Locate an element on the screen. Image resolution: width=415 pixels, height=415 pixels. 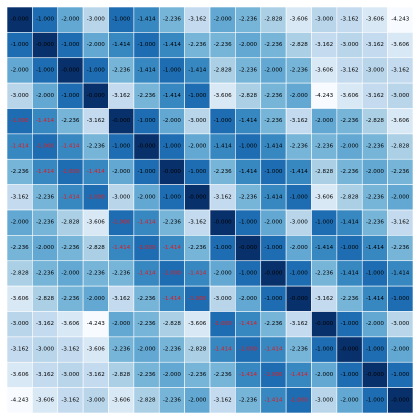
cell-label-r14-c11: -1.414 is located at coordinates (299, 375).